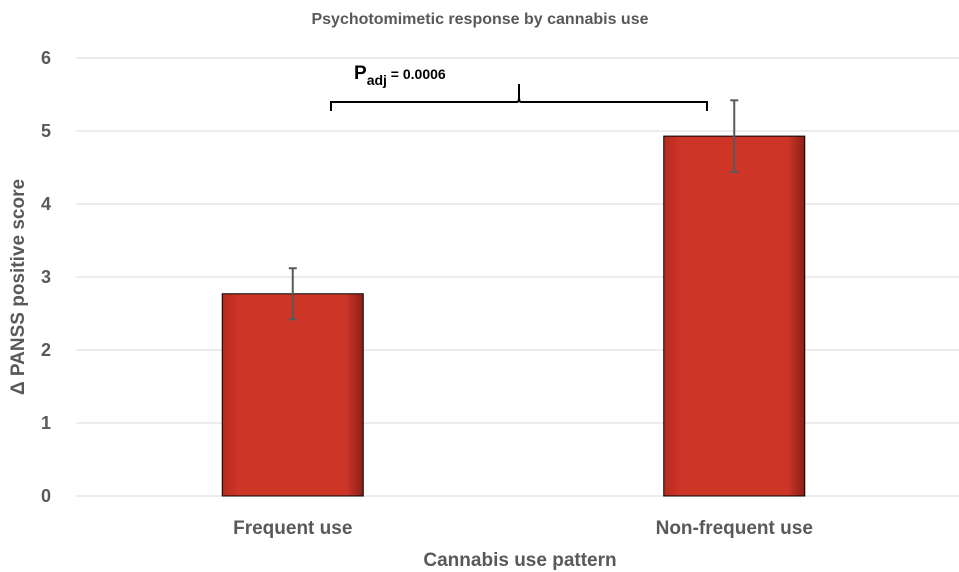 This screenshot has width=959, height=572. I want to click on significance-annotation: Padj = 0.0006, so click(519, 87).